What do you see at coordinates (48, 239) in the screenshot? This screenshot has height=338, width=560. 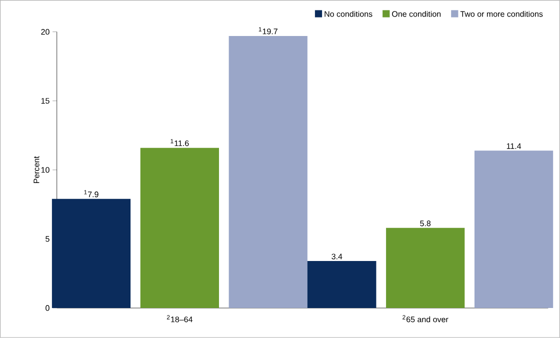 I see `y-tick-label: 5` at bounding box center [48, 239].